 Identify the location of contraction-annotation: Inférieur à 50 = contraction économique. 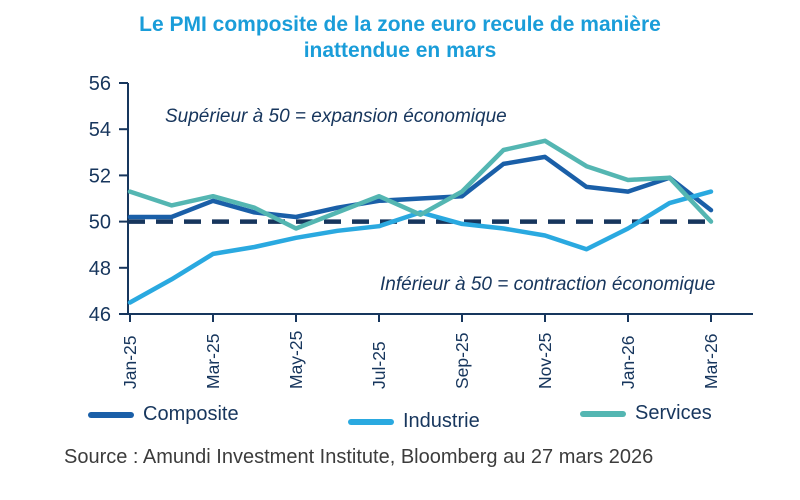
(548, 284).